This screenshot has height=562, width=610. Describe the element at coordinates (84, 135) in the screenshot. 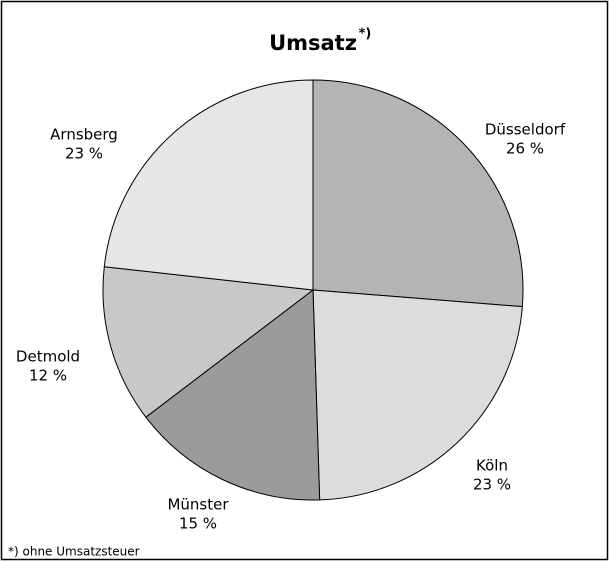

I see `slice-label: Arnsberg` at that location.